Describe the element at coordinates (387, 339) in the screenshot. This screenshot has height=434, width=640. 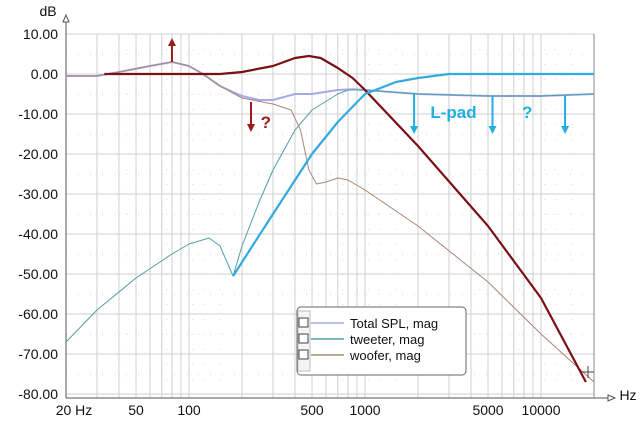
I see `legend-label: tweeter, mag` at that location.